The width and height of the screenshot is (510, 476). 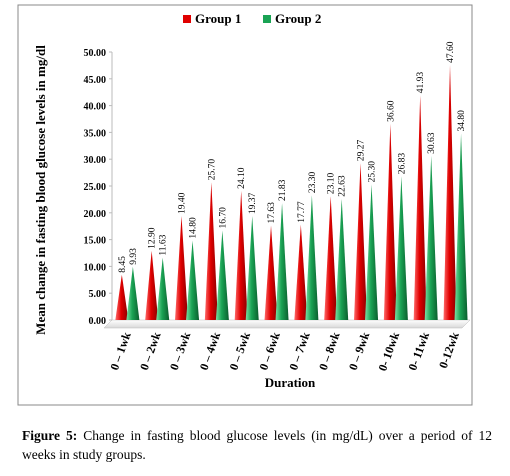 What do you see at coordinates (269, 351) in the screenshot?
I see `x-tick-label: 0 – 6wk` at bounding box center [269, 351].